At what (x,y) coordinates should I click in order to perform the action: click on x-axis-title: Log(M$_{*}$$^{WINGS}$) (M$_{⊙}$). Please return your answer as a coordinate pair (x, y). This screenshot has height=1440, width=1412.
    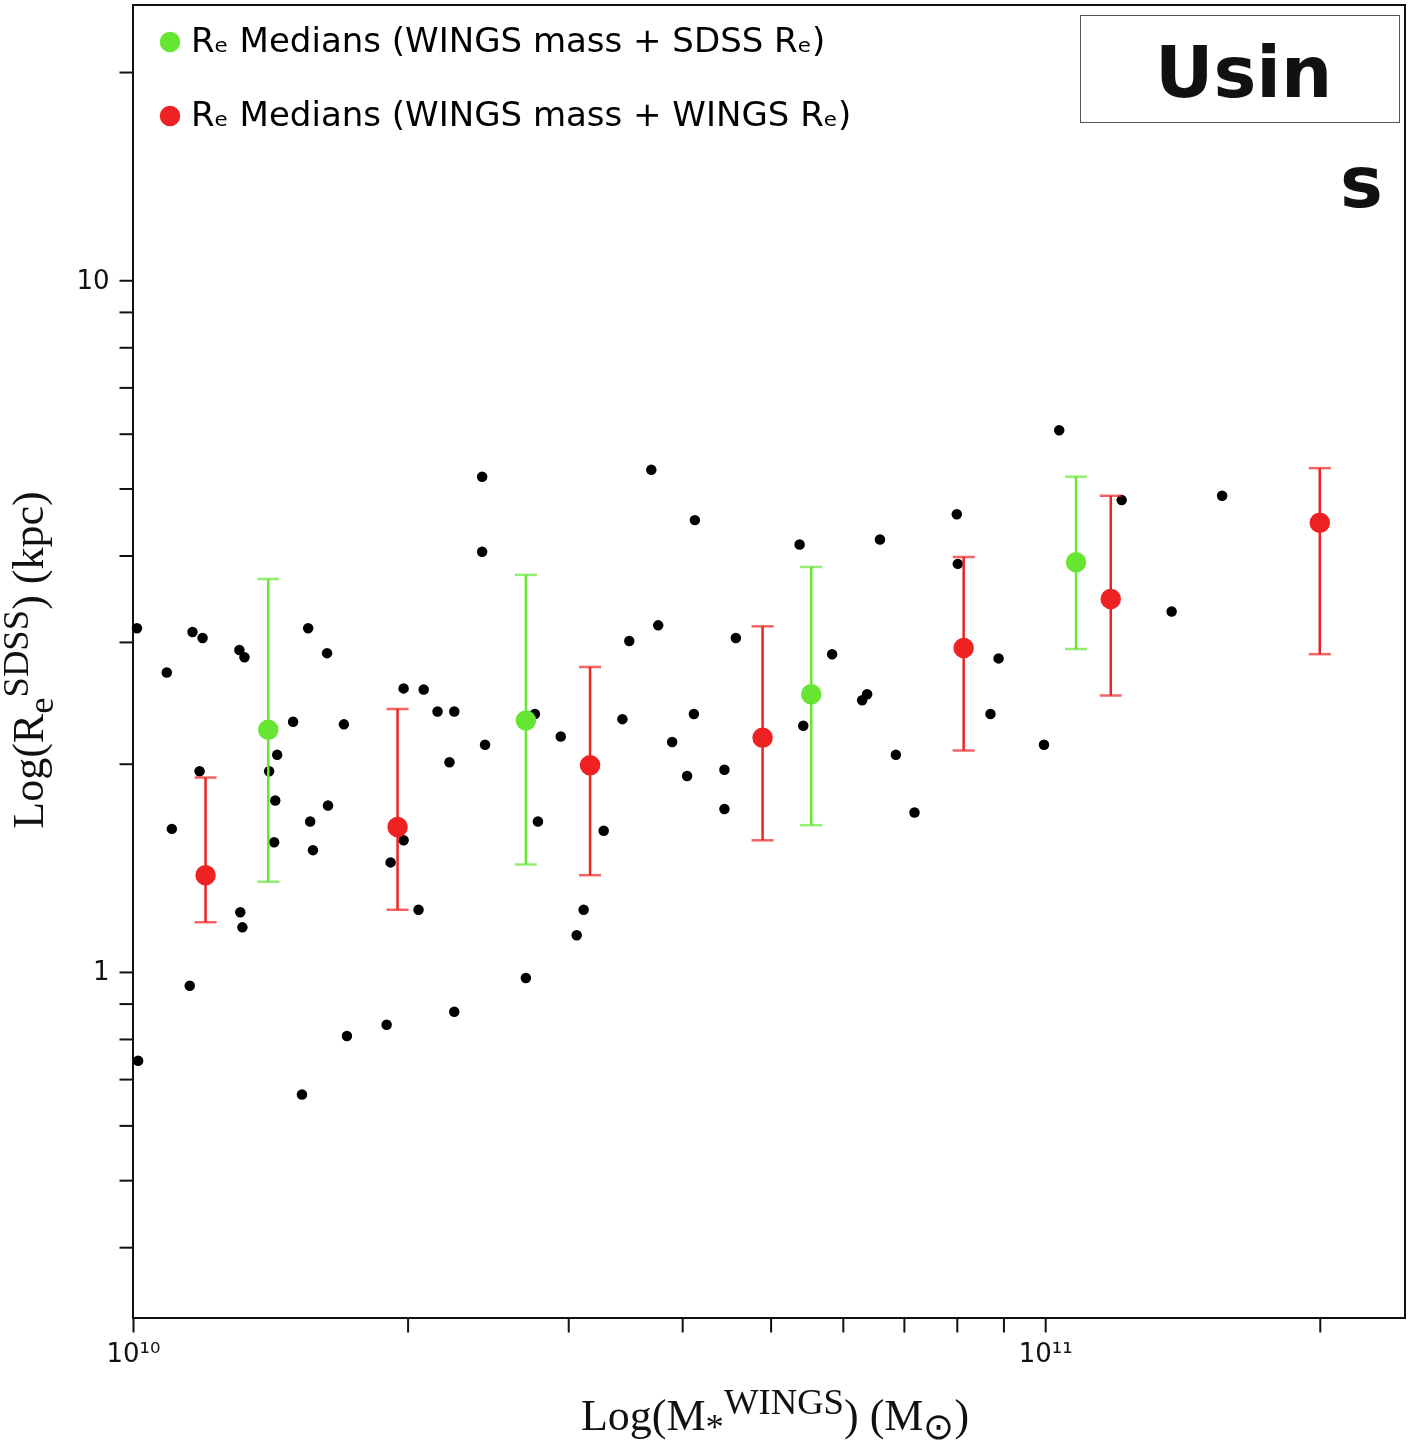
    Looking at the image, I should click on (775, 1410).